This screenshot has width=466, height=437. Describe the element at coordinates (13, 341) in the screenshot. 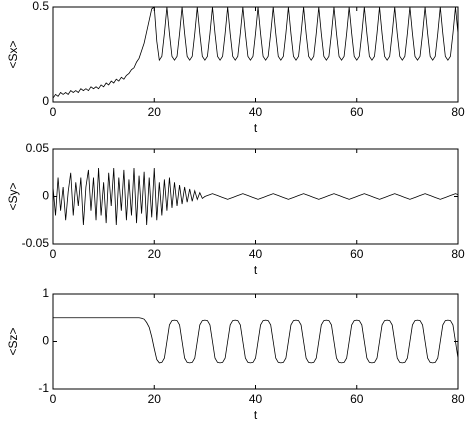

I see `y-axis-label: <Sz>` at that location.